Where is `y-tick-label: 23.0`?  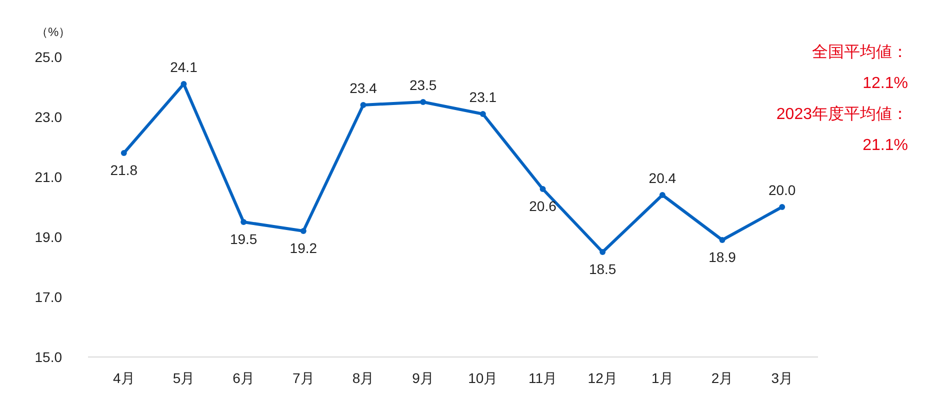
y-tick-label: 23.0 is located at coordinates (48, 116).